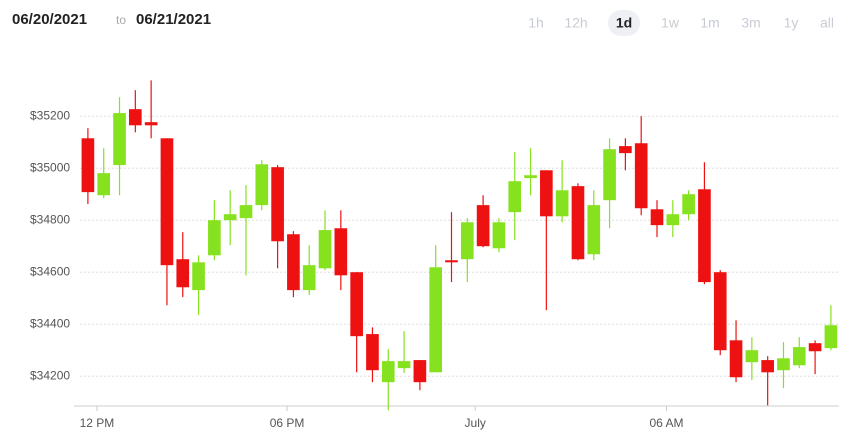  What do you see at coordinates (666, 423) in the screenshot?
I see `x-tick-label: 06 AM` at bounding box center [666, 423].